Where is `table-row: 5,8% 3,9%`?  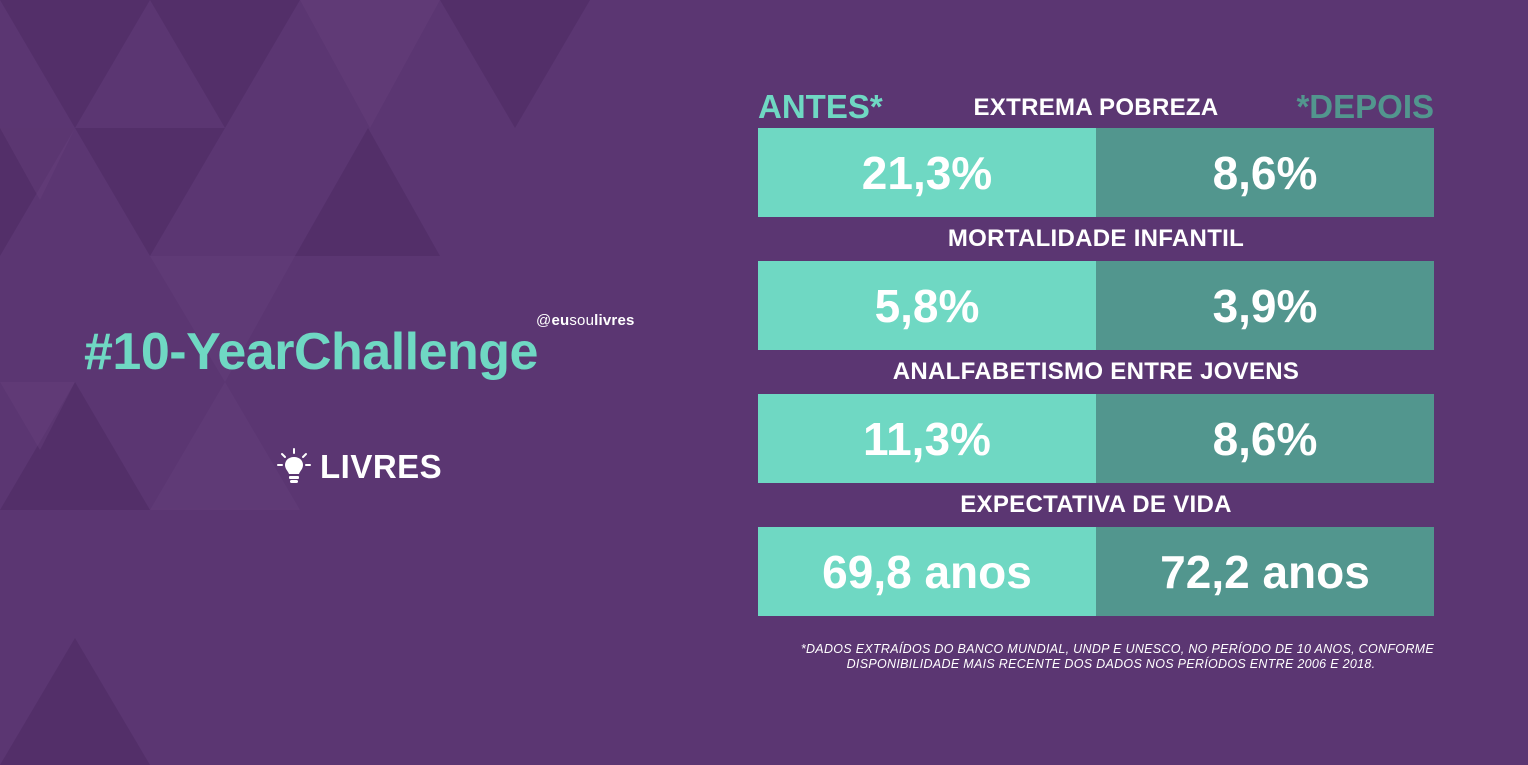
table-row: 5,8% 3,9% is located at coordinates (1096, 305).